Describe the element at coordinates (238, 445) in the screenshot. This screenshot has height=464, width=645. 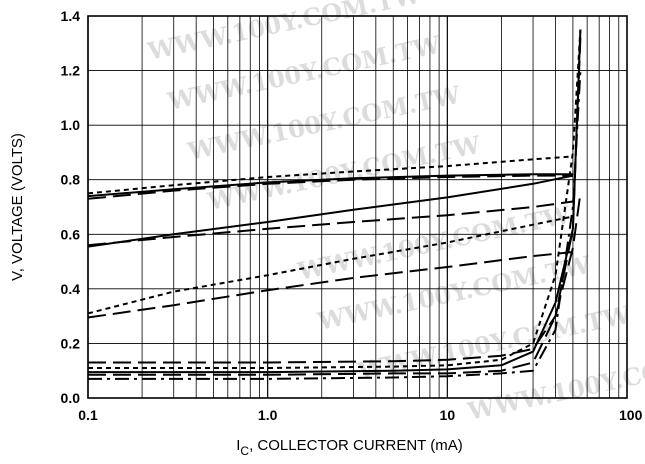
I see `x-axis-title-main: I` at that location.